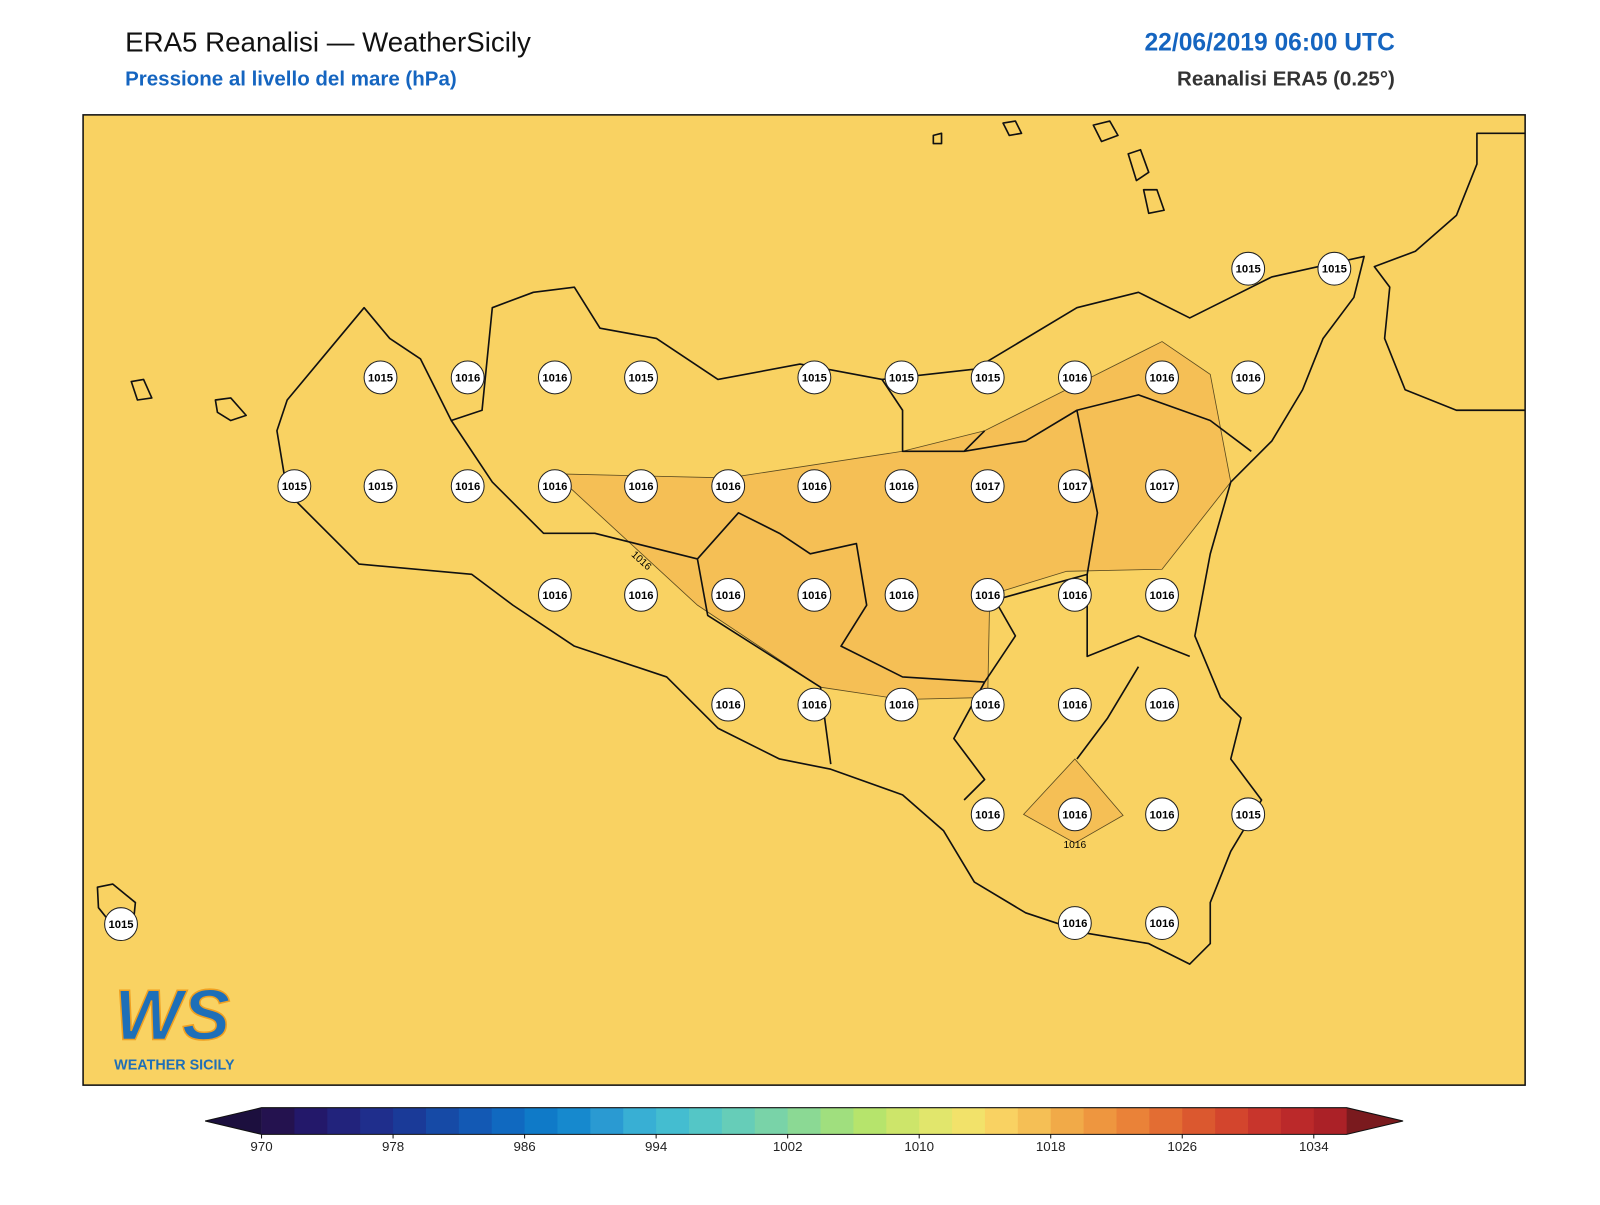  I want to click on title: ERA5 Reanalisi — WeatherSicily, so click(328, 41).